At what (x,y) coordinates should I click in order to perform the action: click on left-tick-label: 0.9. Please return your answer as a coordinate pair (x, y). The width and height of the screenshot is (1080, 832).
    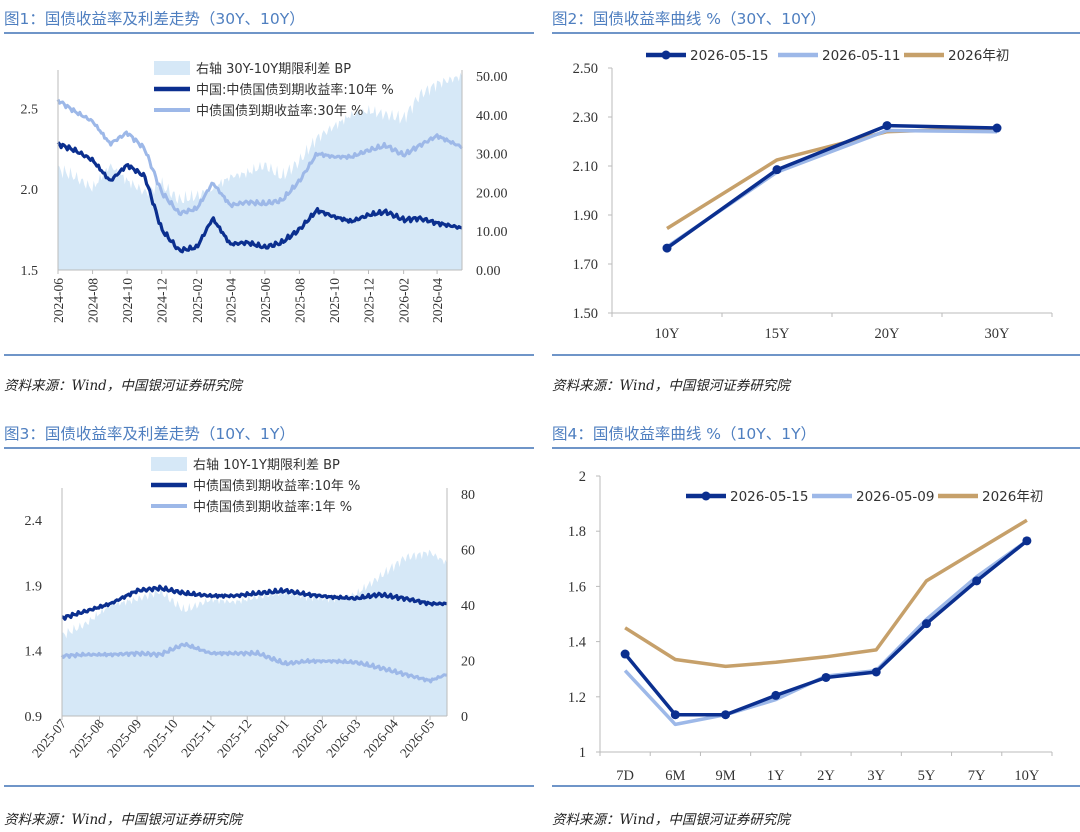
    Looking at the image, I should click on (34, 717).